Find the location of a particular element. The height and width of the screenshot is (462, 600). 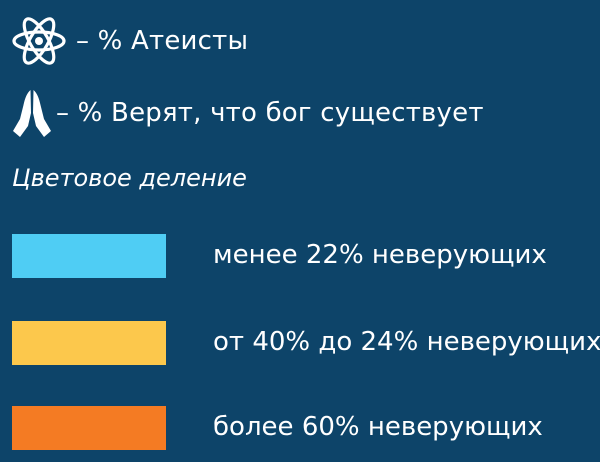

legend-atheists-label: – % Атеисты is located at coordinates (162, 41).